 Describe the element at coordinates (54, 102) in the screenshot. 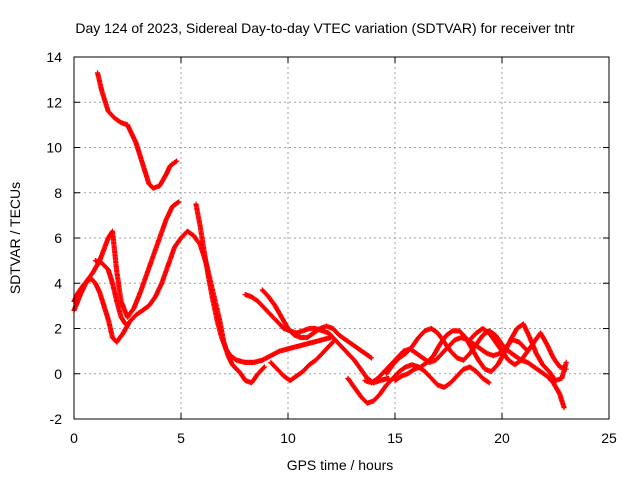

I see `y-tick-label: 12` at that location.